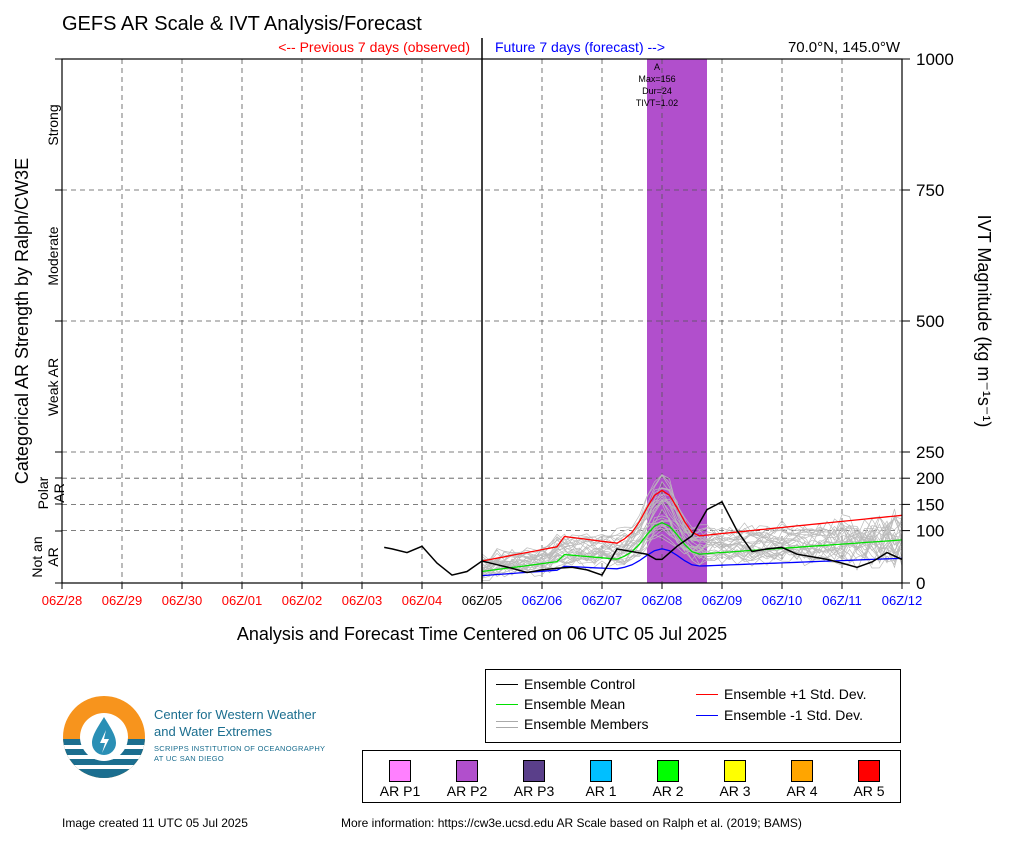  I want to click on legend-mean: Ensemble Mean, so click(560, 704).